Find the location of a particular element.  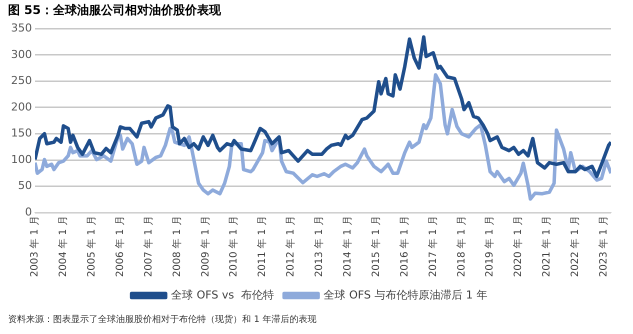

text: 资料来源：图表显示了全球油服股价相对于布伦特（现货）和 1 年滞后的表现 is located at coordinates (163, 320).